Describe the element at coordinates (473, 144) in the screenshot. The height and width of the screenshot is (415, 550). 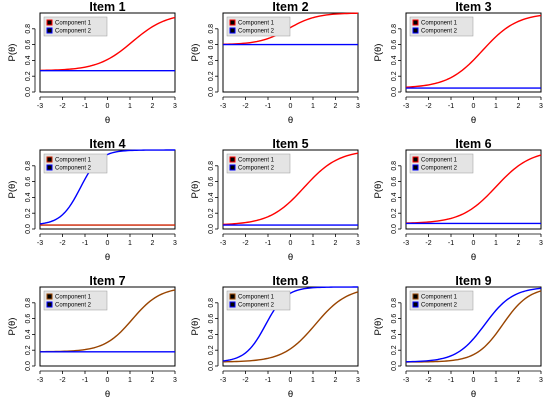
I see `plot-title: Item 6` at that location.